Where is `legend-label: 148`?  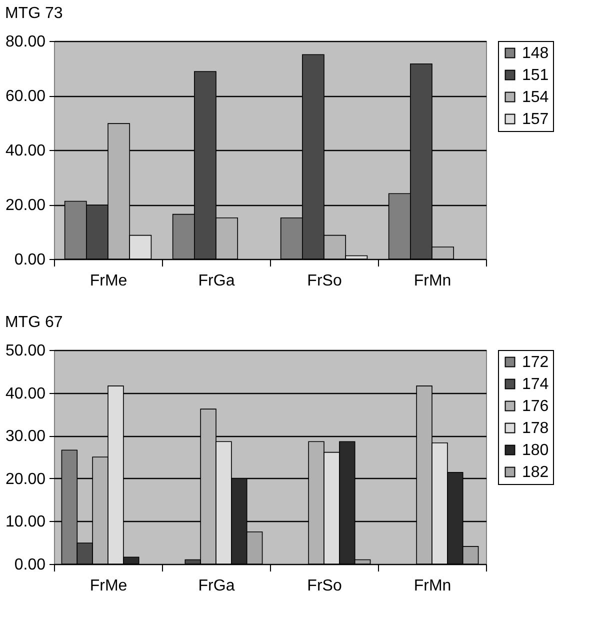 legend-label: 148 is located at coordinates (535, 53).